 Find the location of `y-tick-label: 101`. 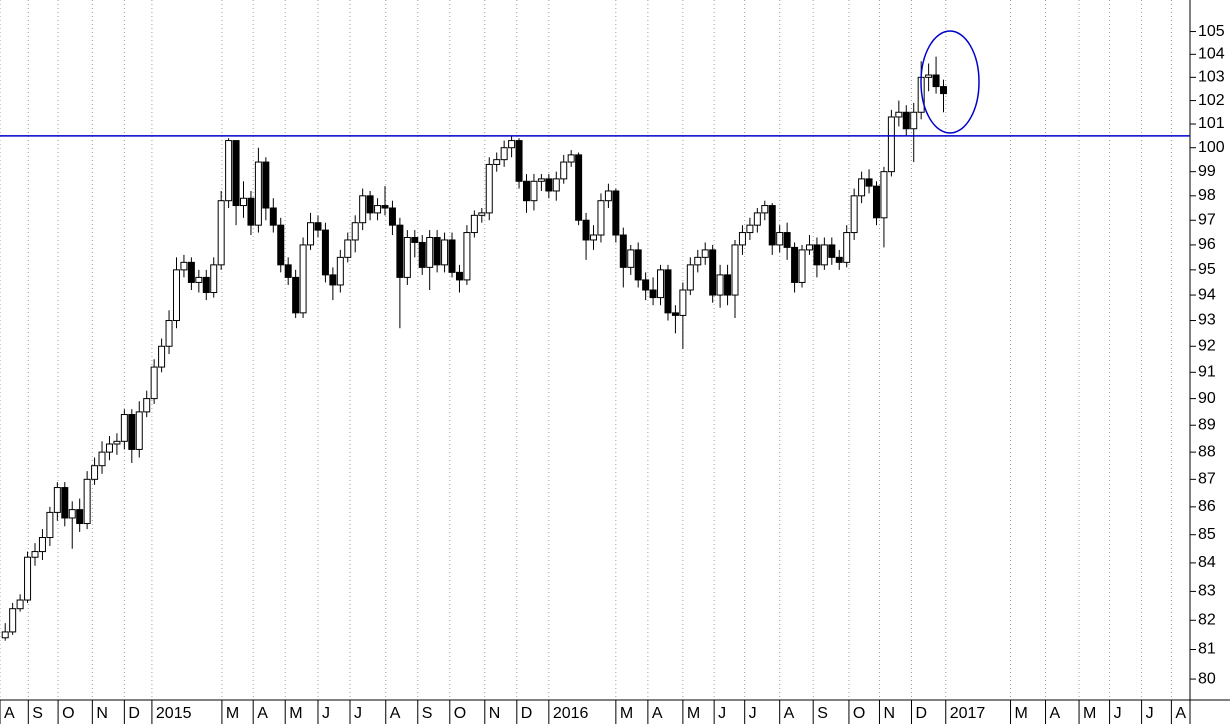

y-tick-label: 101 is located at coordinates (1211, 123).